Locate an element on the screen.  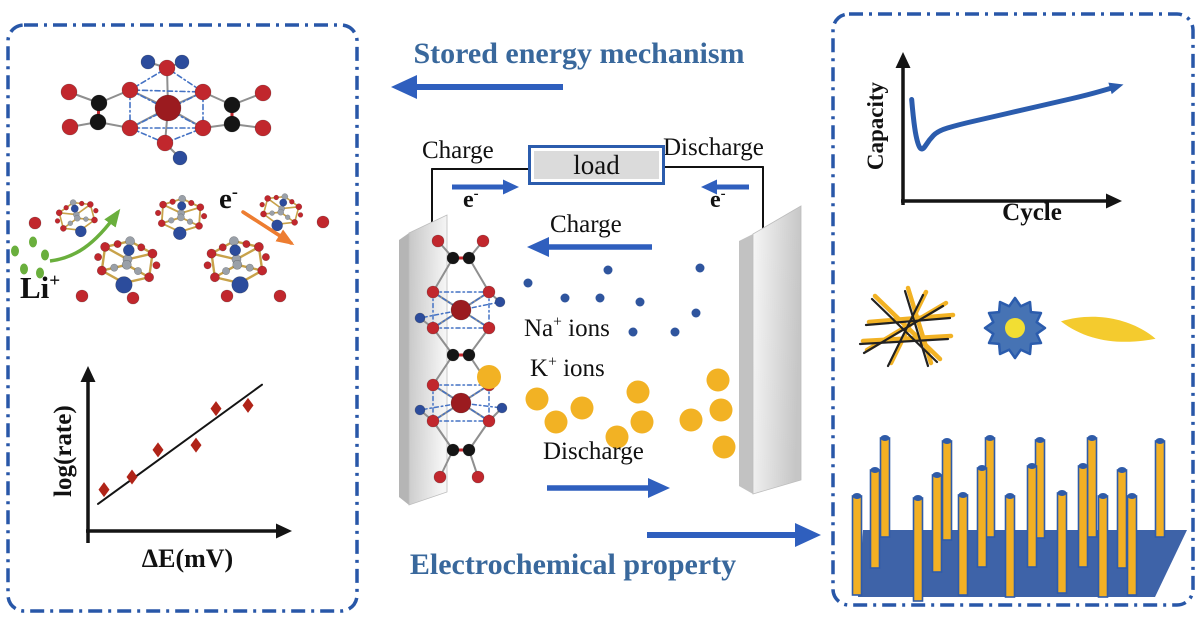
na-ions-label: Na+ ions is located at coordinates (567, 327).